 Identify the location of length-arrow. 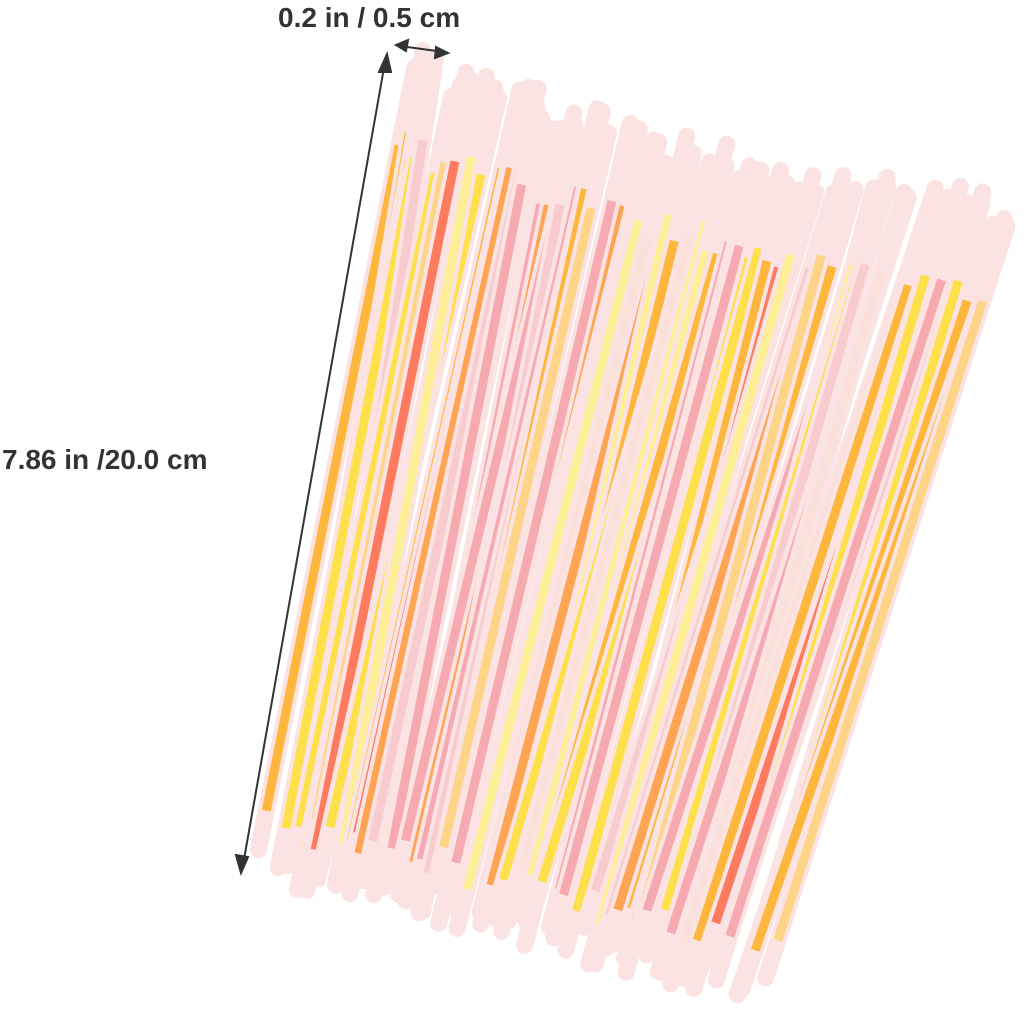
(313, 463).